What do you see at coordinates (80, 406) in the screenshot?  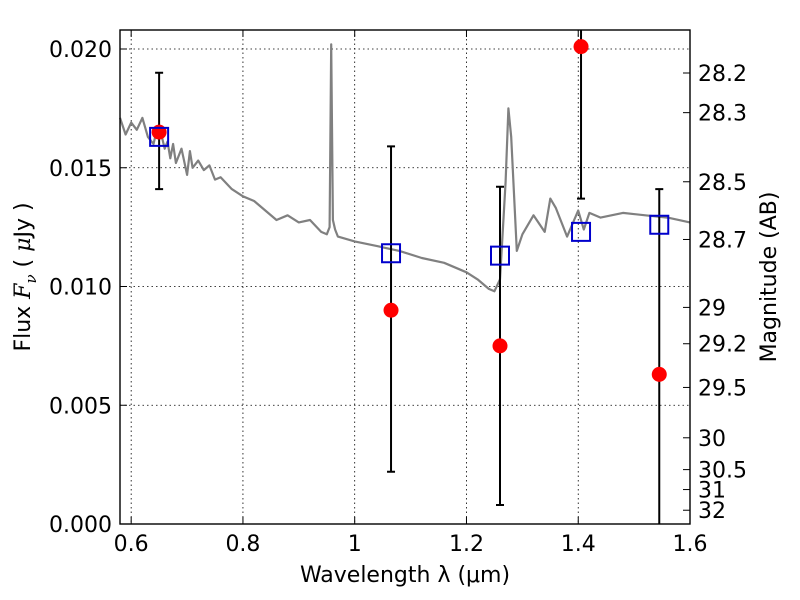 I see `y-tick-label: 0.005` at bounding box center [80, 406].